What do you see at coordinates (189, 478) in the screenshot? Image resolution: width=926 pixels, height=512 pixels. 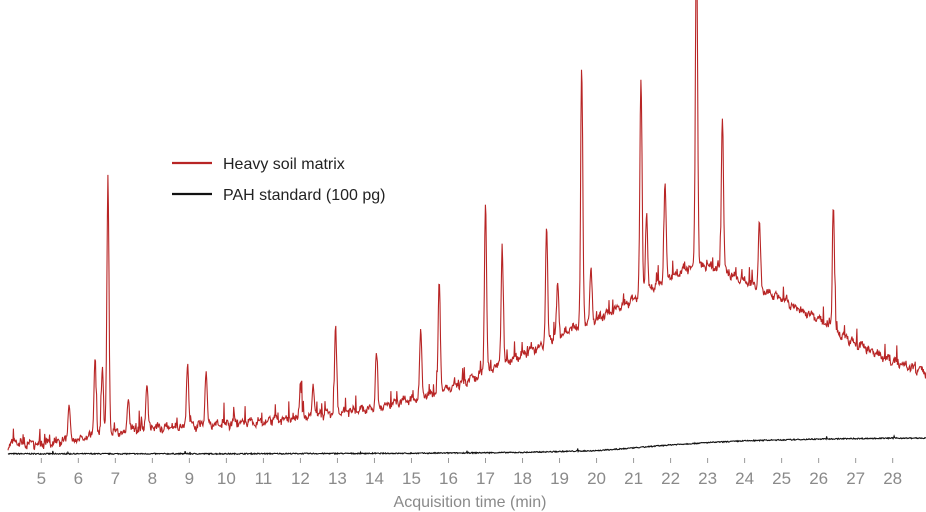 I see `x-tick-label: 9` at bounding box center [189, 478].